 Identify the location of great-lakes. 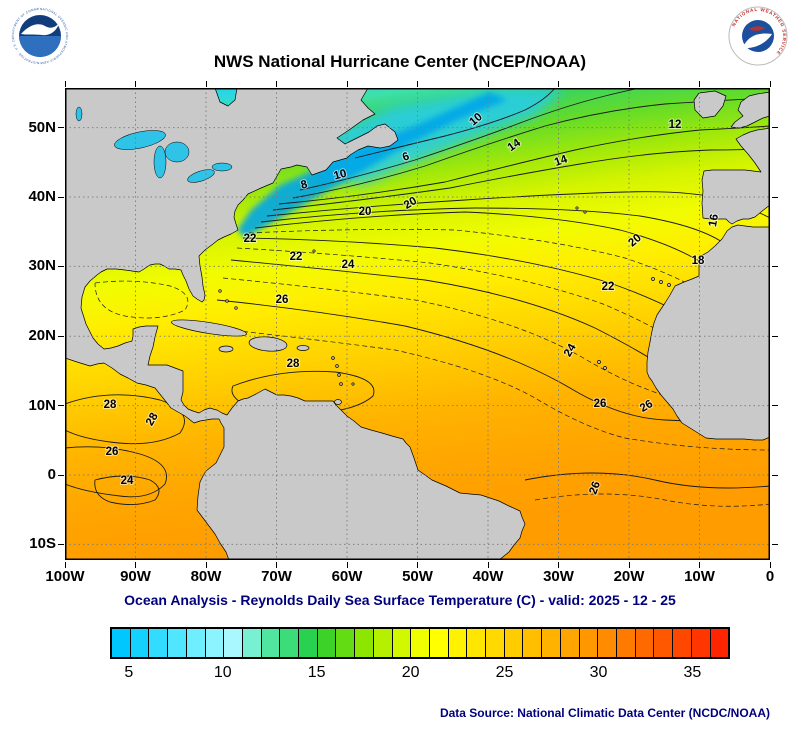
(154, 144).